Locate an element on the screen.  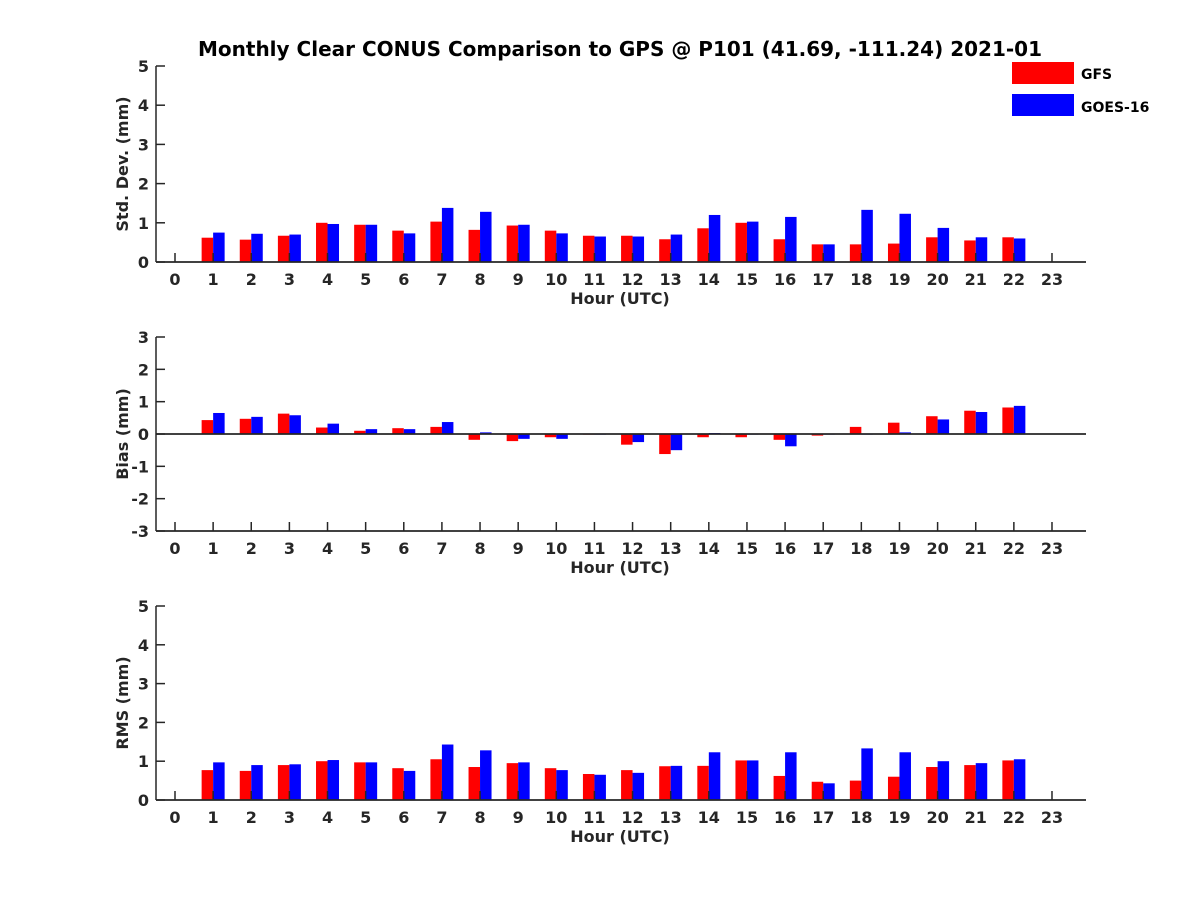
y-tick-label: -2 is located at coordinates (140, 499).